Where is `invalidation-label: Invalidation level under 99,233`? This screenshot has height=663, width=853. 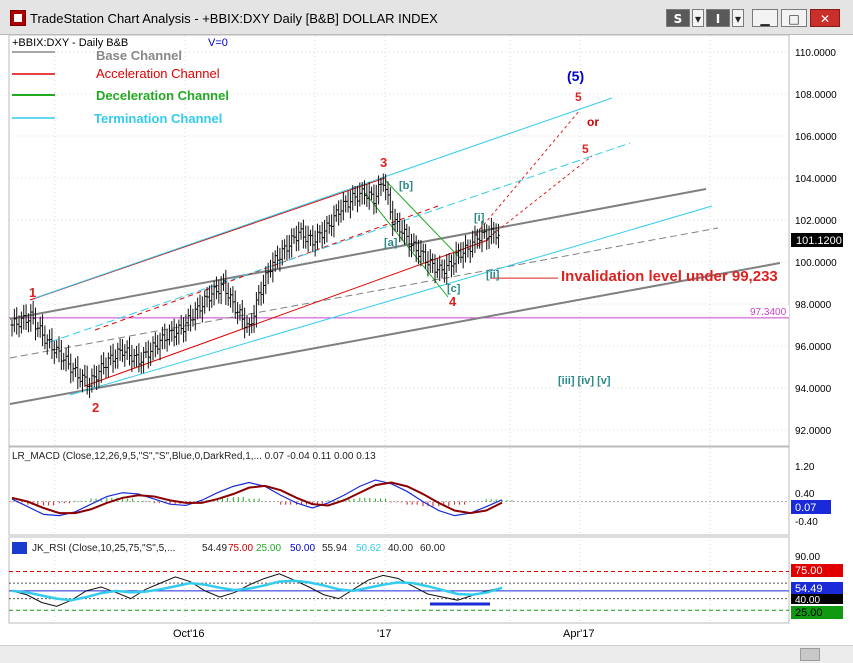 invalidation-label: Invalidation level under 99,233 is located at coordinates (669, 276).